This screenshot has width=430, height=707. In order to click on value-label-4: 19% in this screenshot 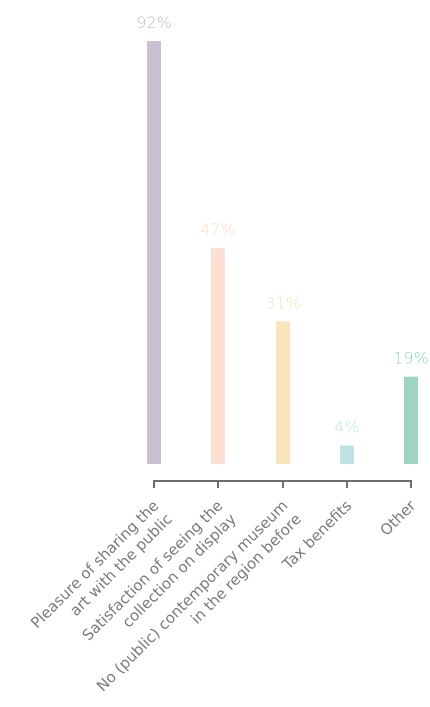, I will do `click(411, 358)`.